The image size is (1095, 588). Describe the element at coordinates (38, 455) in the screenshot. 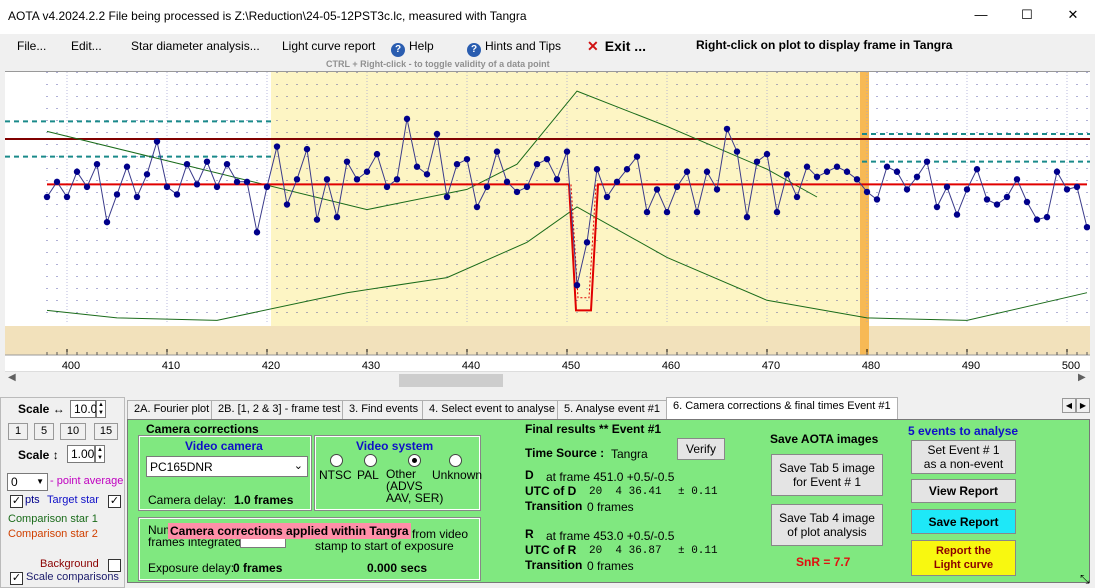

I see `scale-v-label: Scale ↕` at that location.